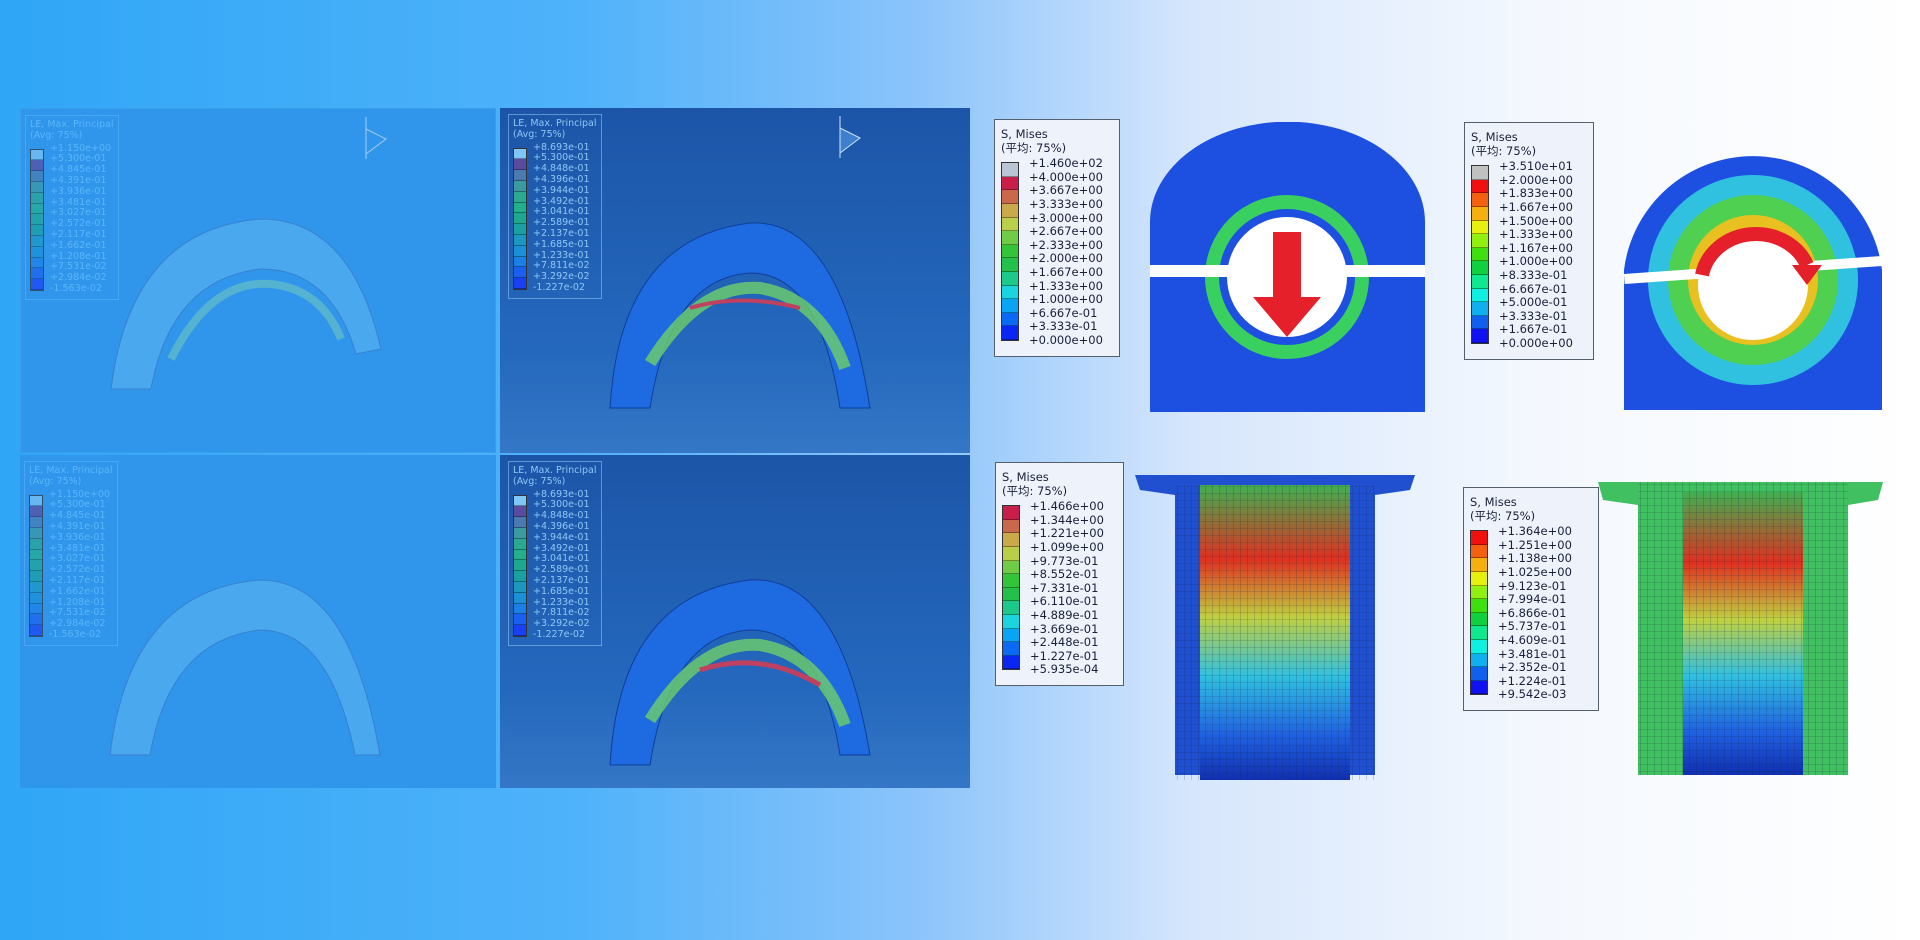 The height and width of the screenshot is (940, 1920). I want to click on legend-value: +1.000e+00, so click(1536, 261).